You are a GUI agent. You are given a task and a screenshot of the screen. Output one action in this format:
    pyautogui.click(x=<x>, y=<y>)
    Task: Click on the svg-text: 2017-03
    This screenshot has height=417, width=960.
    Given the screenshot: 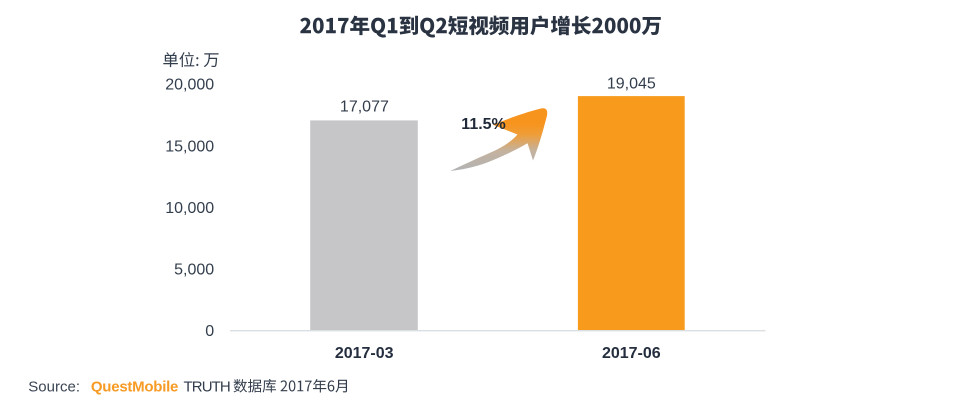 What is the action you would take?
    pyautogui.click(x=364, y=353)
    